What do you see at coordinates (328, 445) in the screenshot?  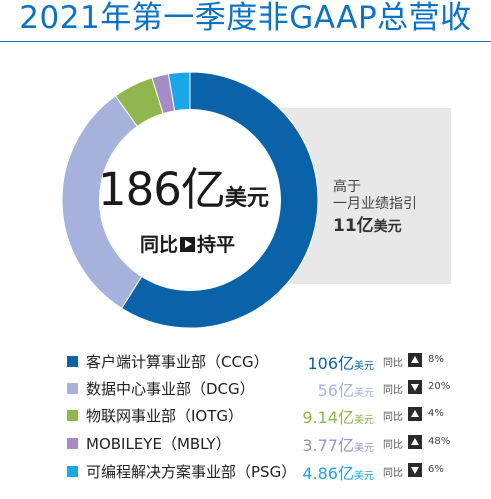 I see `legend-value-amount: 3.77亿` at bounding box center [328, 445].